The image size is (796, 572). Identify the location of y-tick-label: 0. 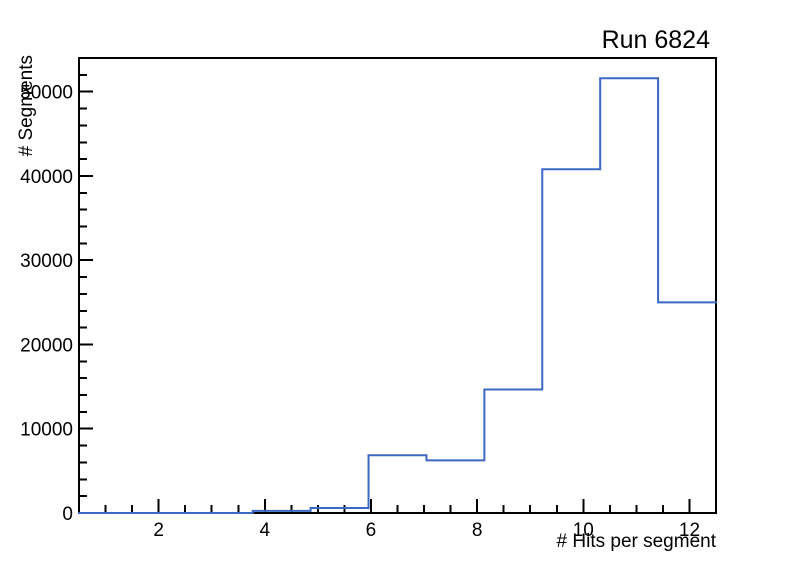
(67, 514).